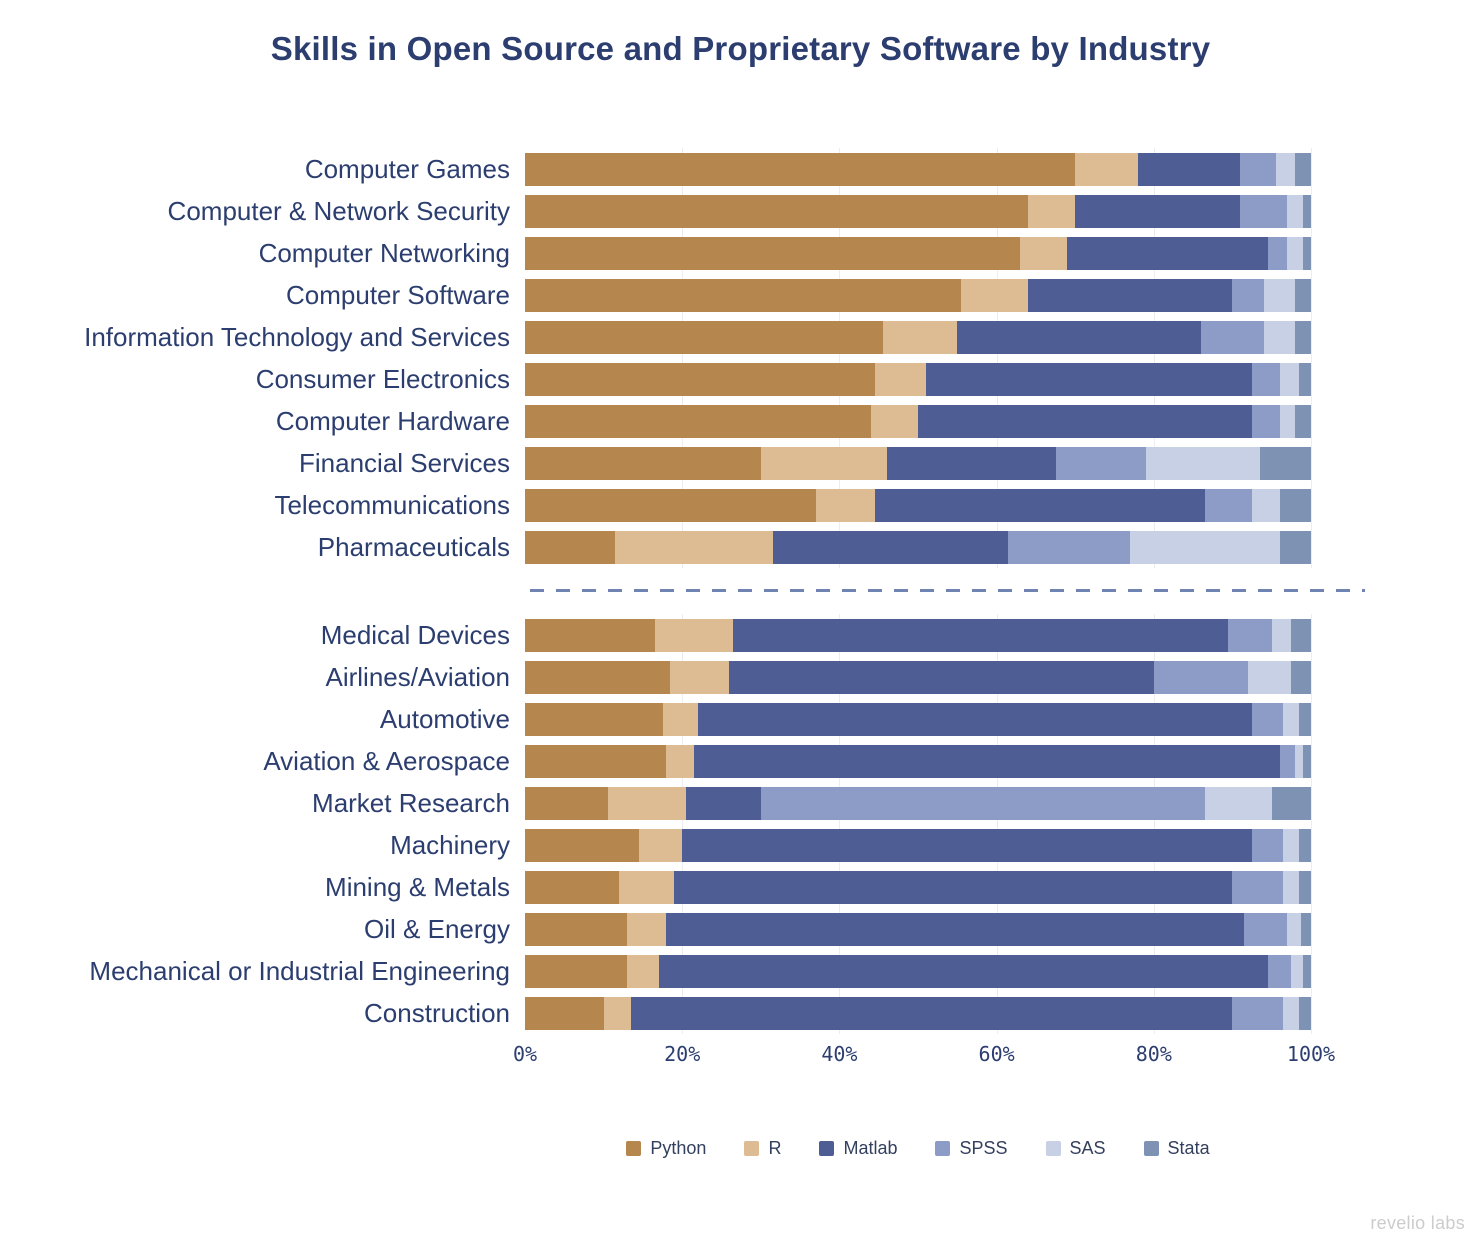  What do you see at coordinates (762, 1148) in the screenshot?
I see `legend-item: R` at bounding box center [762, 1148].